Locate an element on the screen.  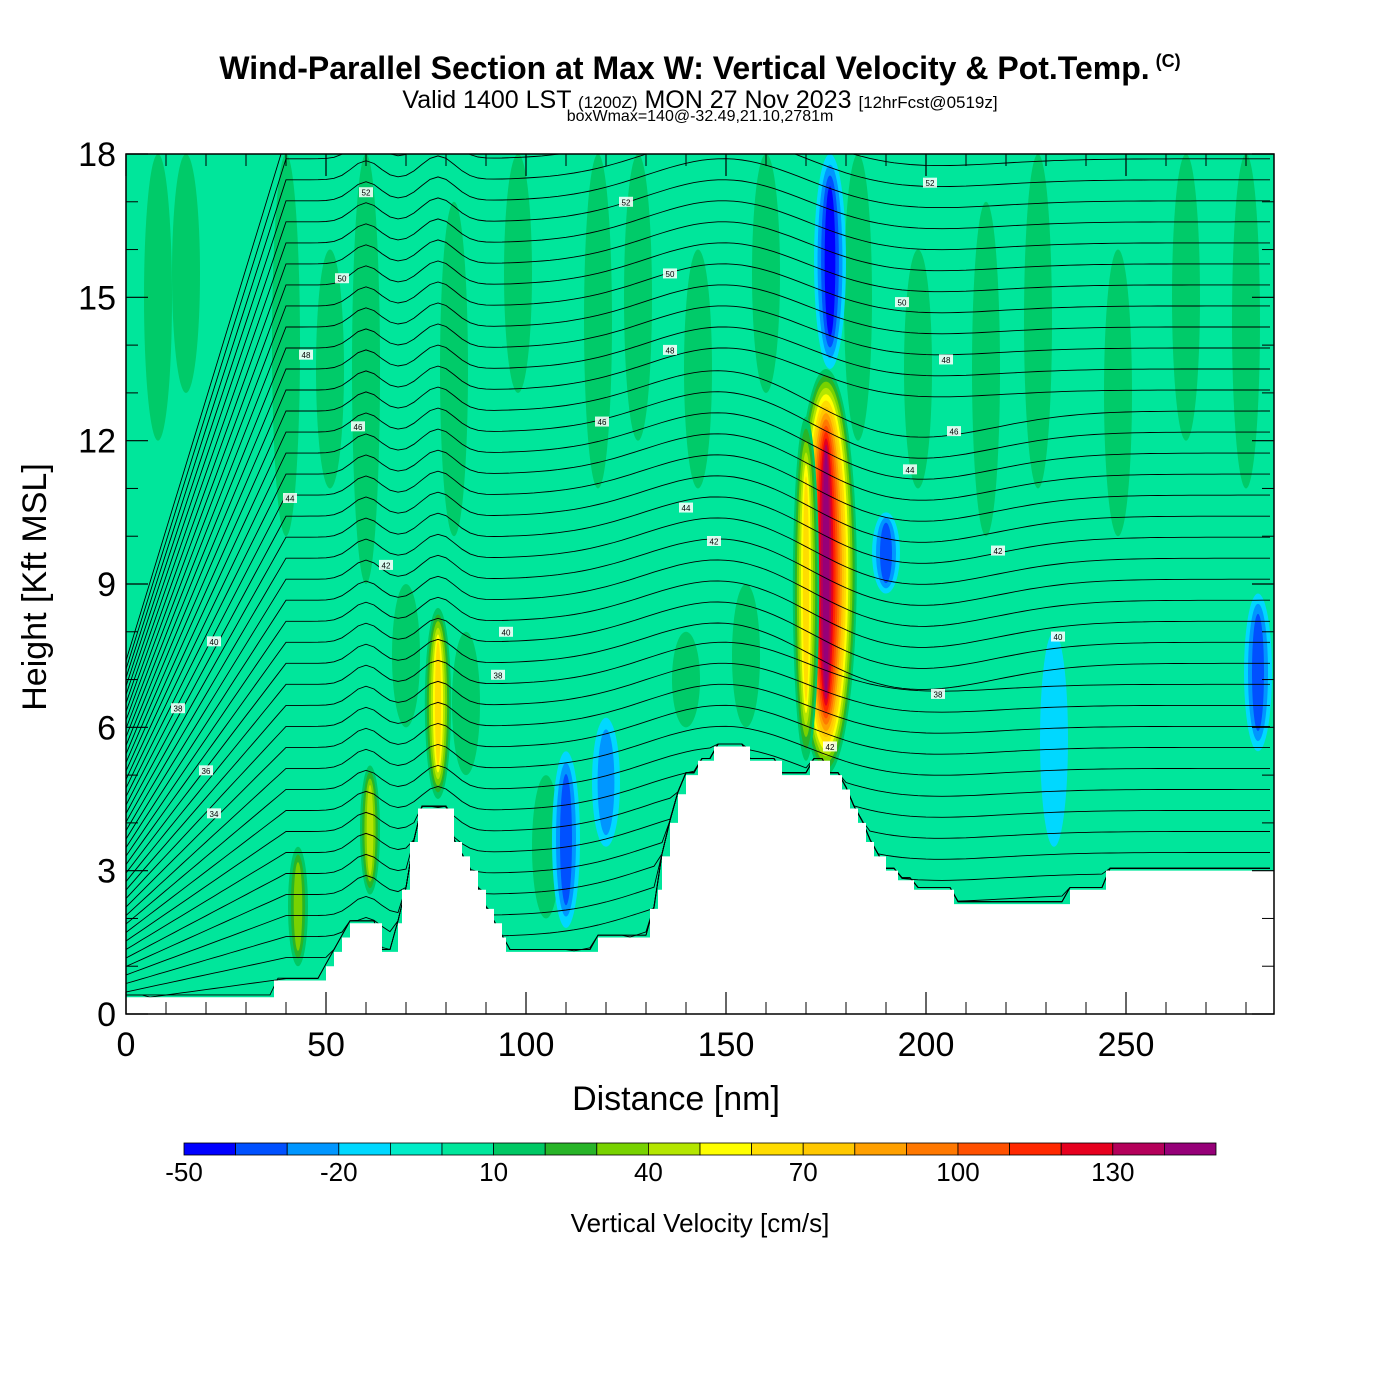
y-tick-label: 0 is located at coordinates (106, 1015).